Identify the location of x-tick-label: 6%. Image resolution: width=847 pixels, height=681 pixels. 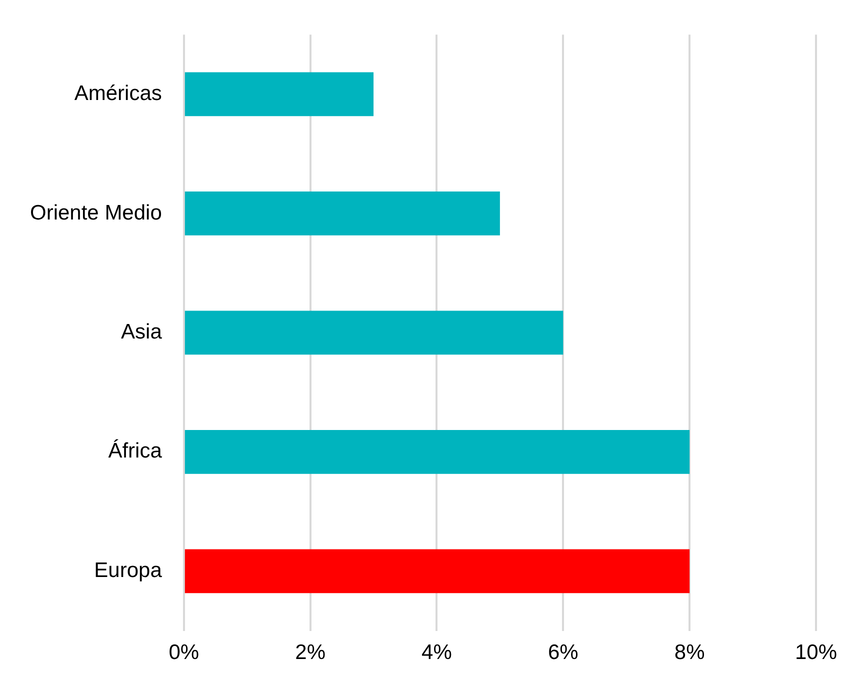
(563, 652).